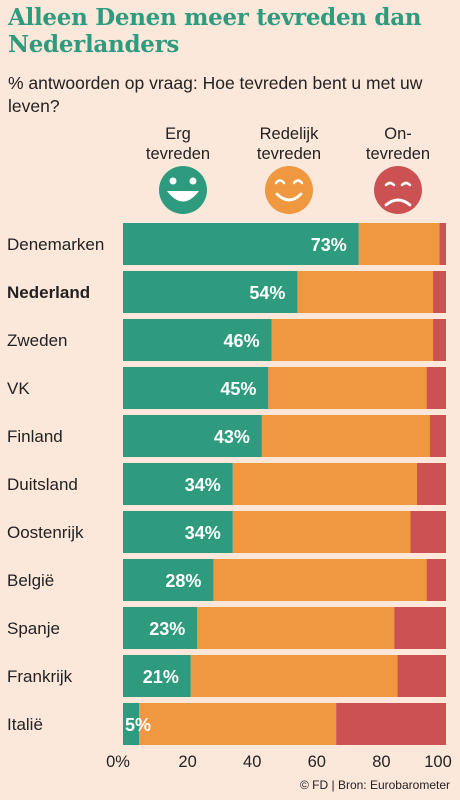  What do you see at coordinates (183, 190) in the screenshot?
I see `happy-face-icon` at bounding box center [183, 190].